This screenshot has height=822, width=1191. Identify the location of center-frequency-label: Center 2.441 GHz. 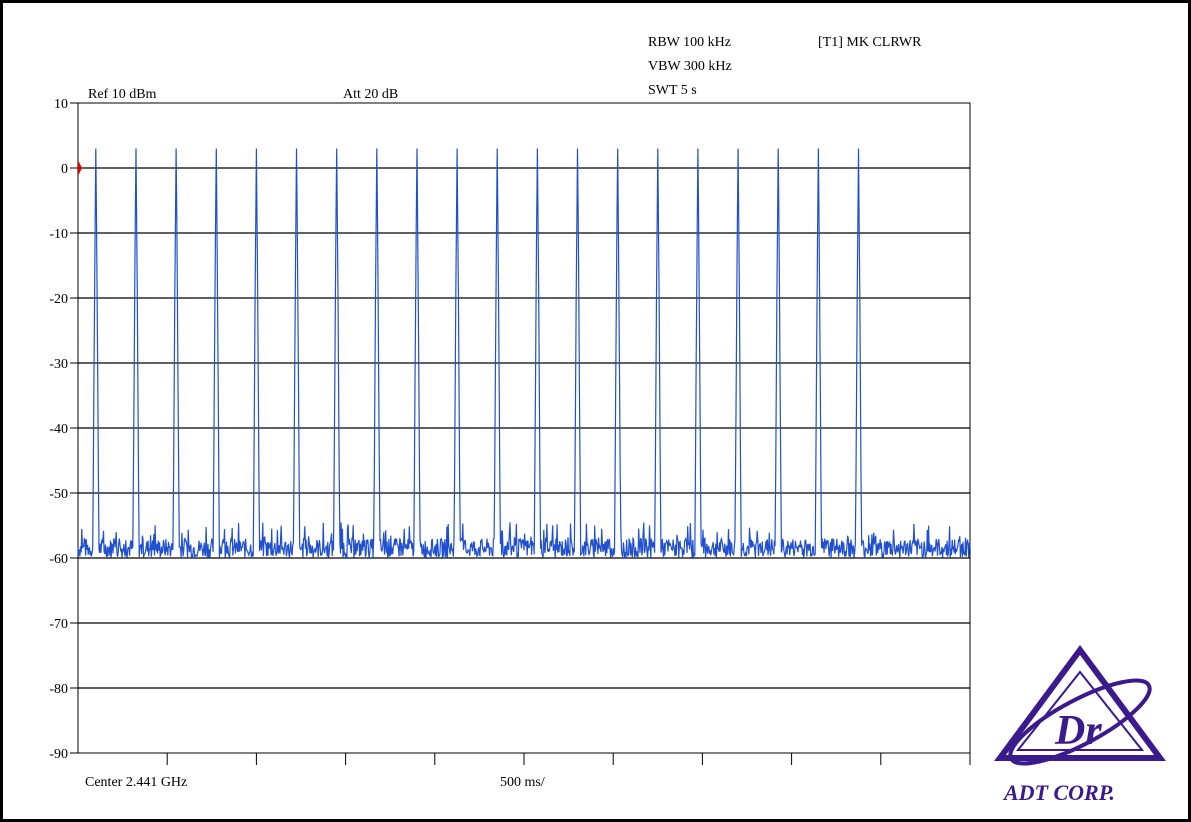
(136, 782).